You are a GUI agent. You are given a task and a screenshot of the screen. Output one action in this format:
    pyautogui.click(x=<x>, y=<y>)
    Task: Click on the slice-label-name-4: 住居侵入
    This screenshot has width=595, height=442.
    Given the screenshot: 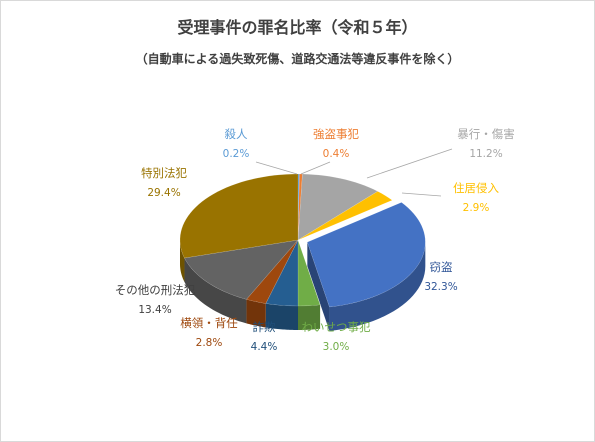 What is the action you would take?
    pyautogui.click(x=476, y=188)
    